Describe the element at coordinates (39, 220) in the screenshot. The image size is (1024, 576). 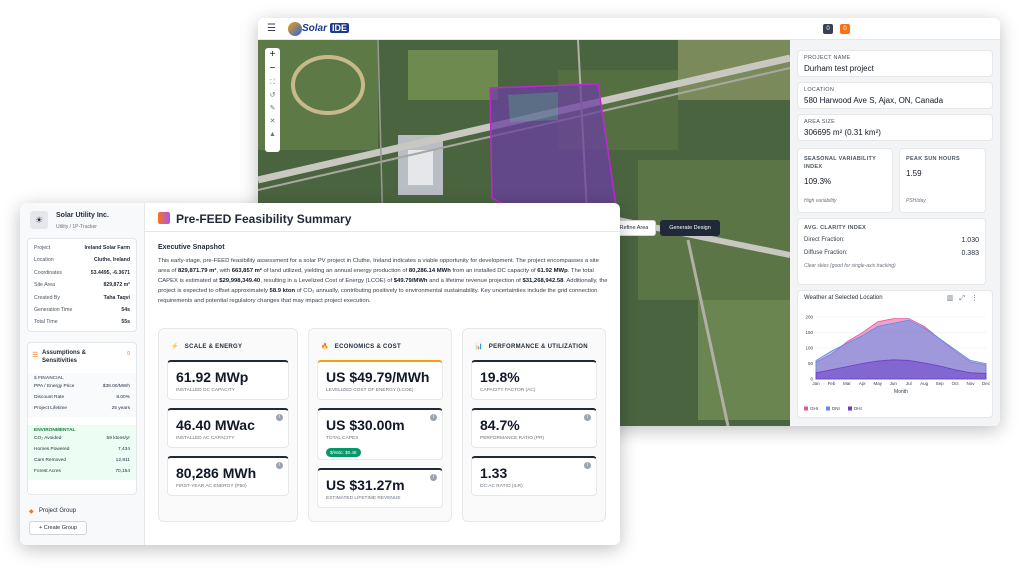
I see `company-logo: ☀` at that location.